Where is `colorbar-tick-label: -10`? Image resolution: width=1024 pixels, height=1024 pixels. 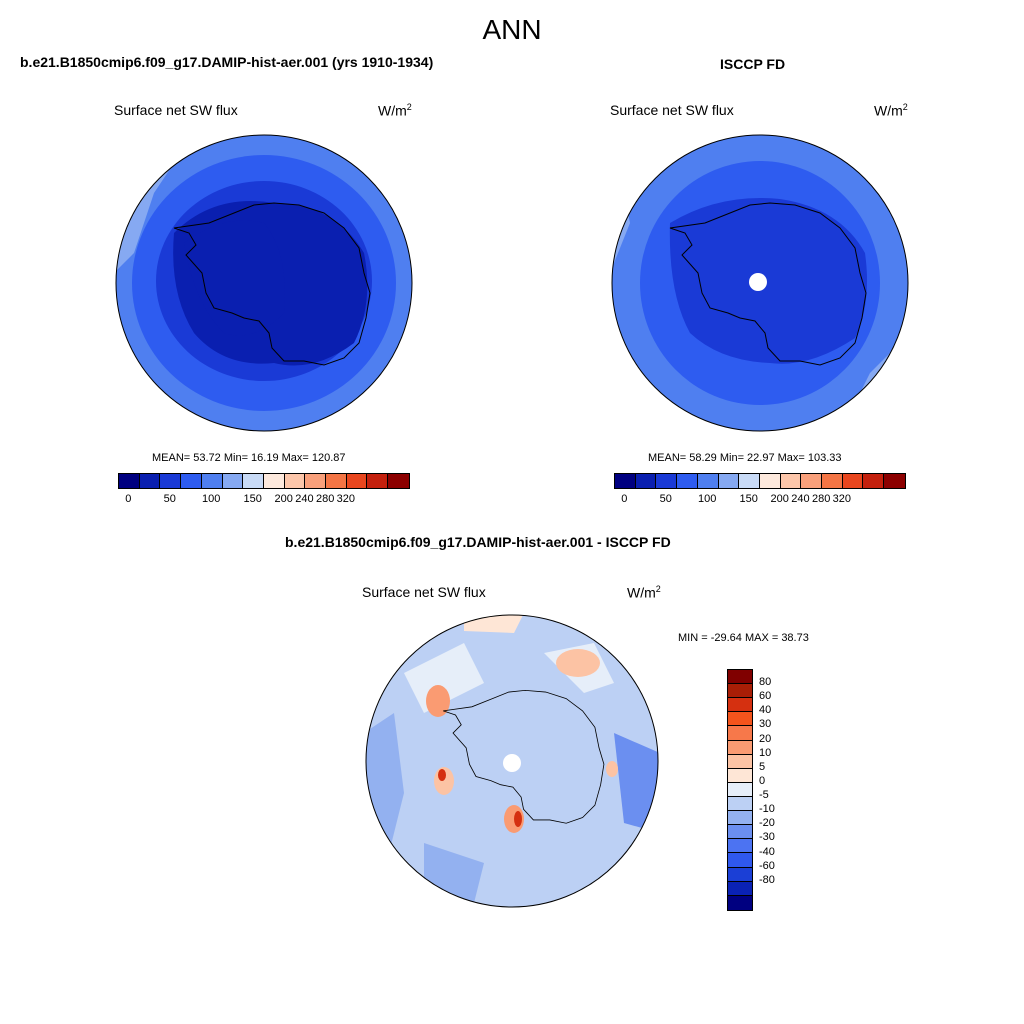 colorbar-tick-label: -10 is located at coordinates (767, 809).